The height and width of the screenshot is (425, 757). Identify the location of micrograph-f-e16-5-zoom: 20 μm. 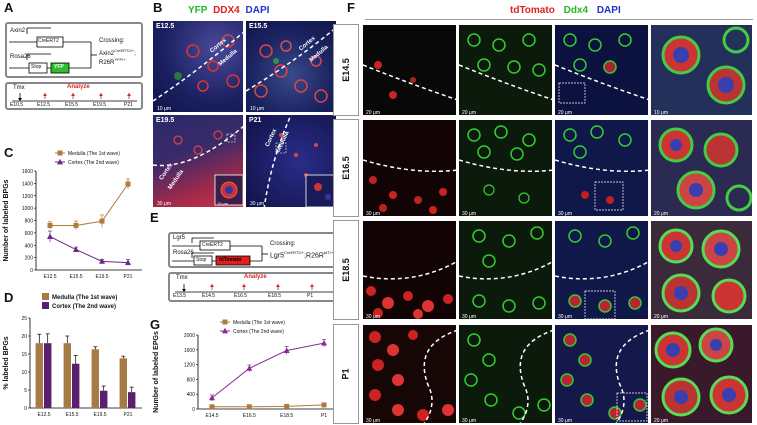
(701, 168).